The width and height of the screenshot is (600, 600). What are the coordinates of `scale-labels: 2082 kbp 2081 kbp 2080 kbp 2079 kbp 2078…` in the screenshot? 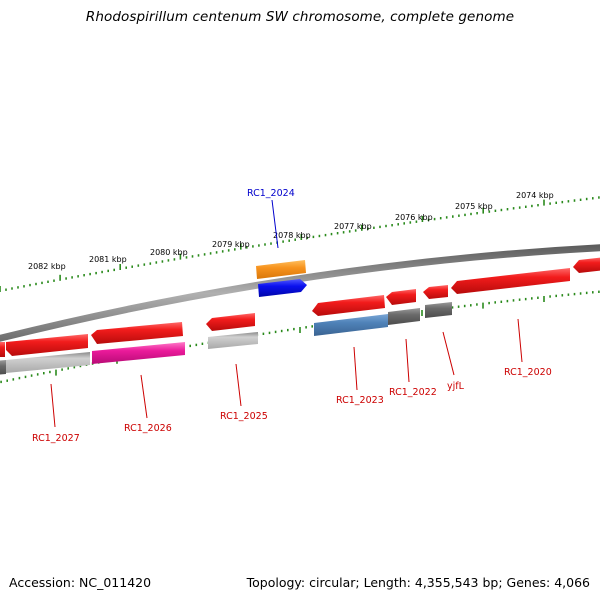 It's located at (291, 231).